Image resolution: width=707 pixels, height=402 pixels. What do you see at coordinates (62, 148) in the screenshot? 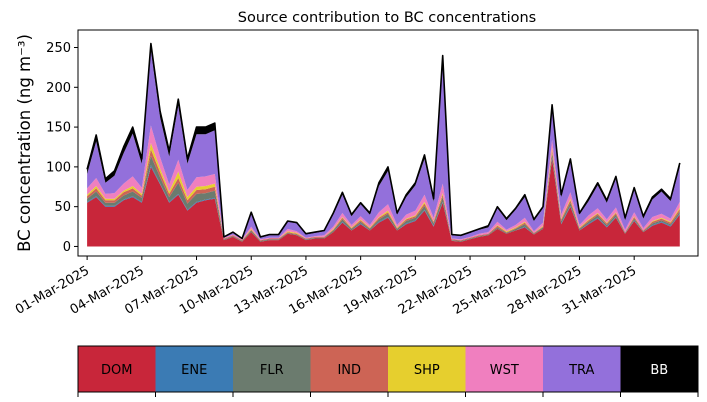
I see `y-axis: 0 50 100 150 200 250` at bounding box center [62, 148].